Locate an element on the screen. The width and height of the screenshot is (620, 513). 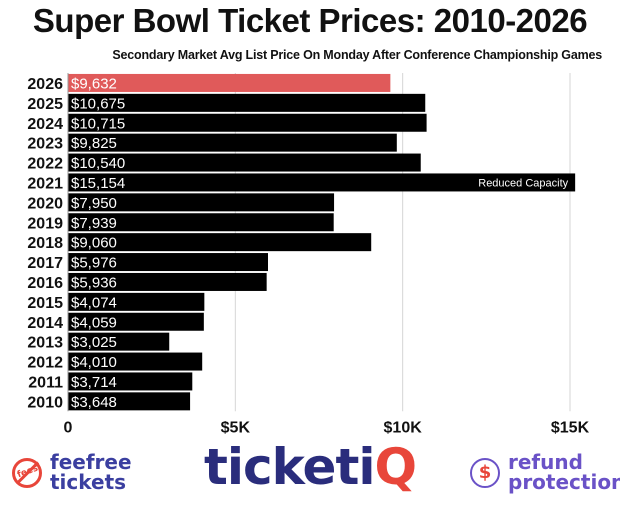
value-label-2020: $7,950 is located at coordinates (94, 203).